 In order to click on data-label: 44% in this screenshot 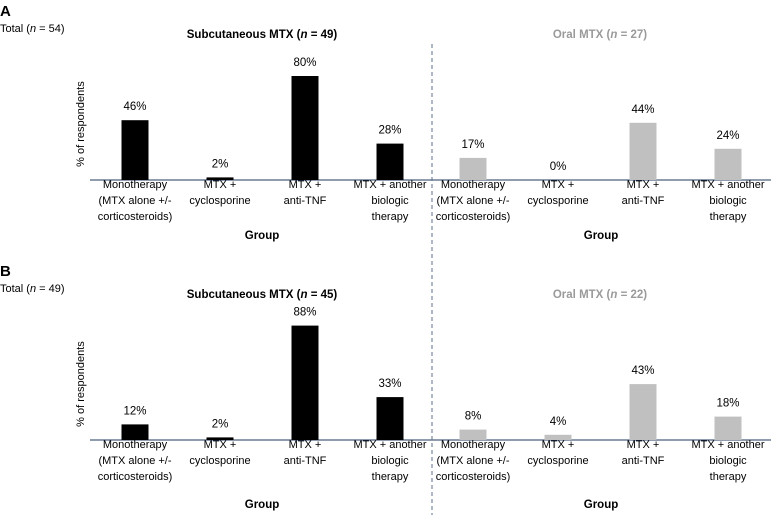, I will do `click(642, 110)`.